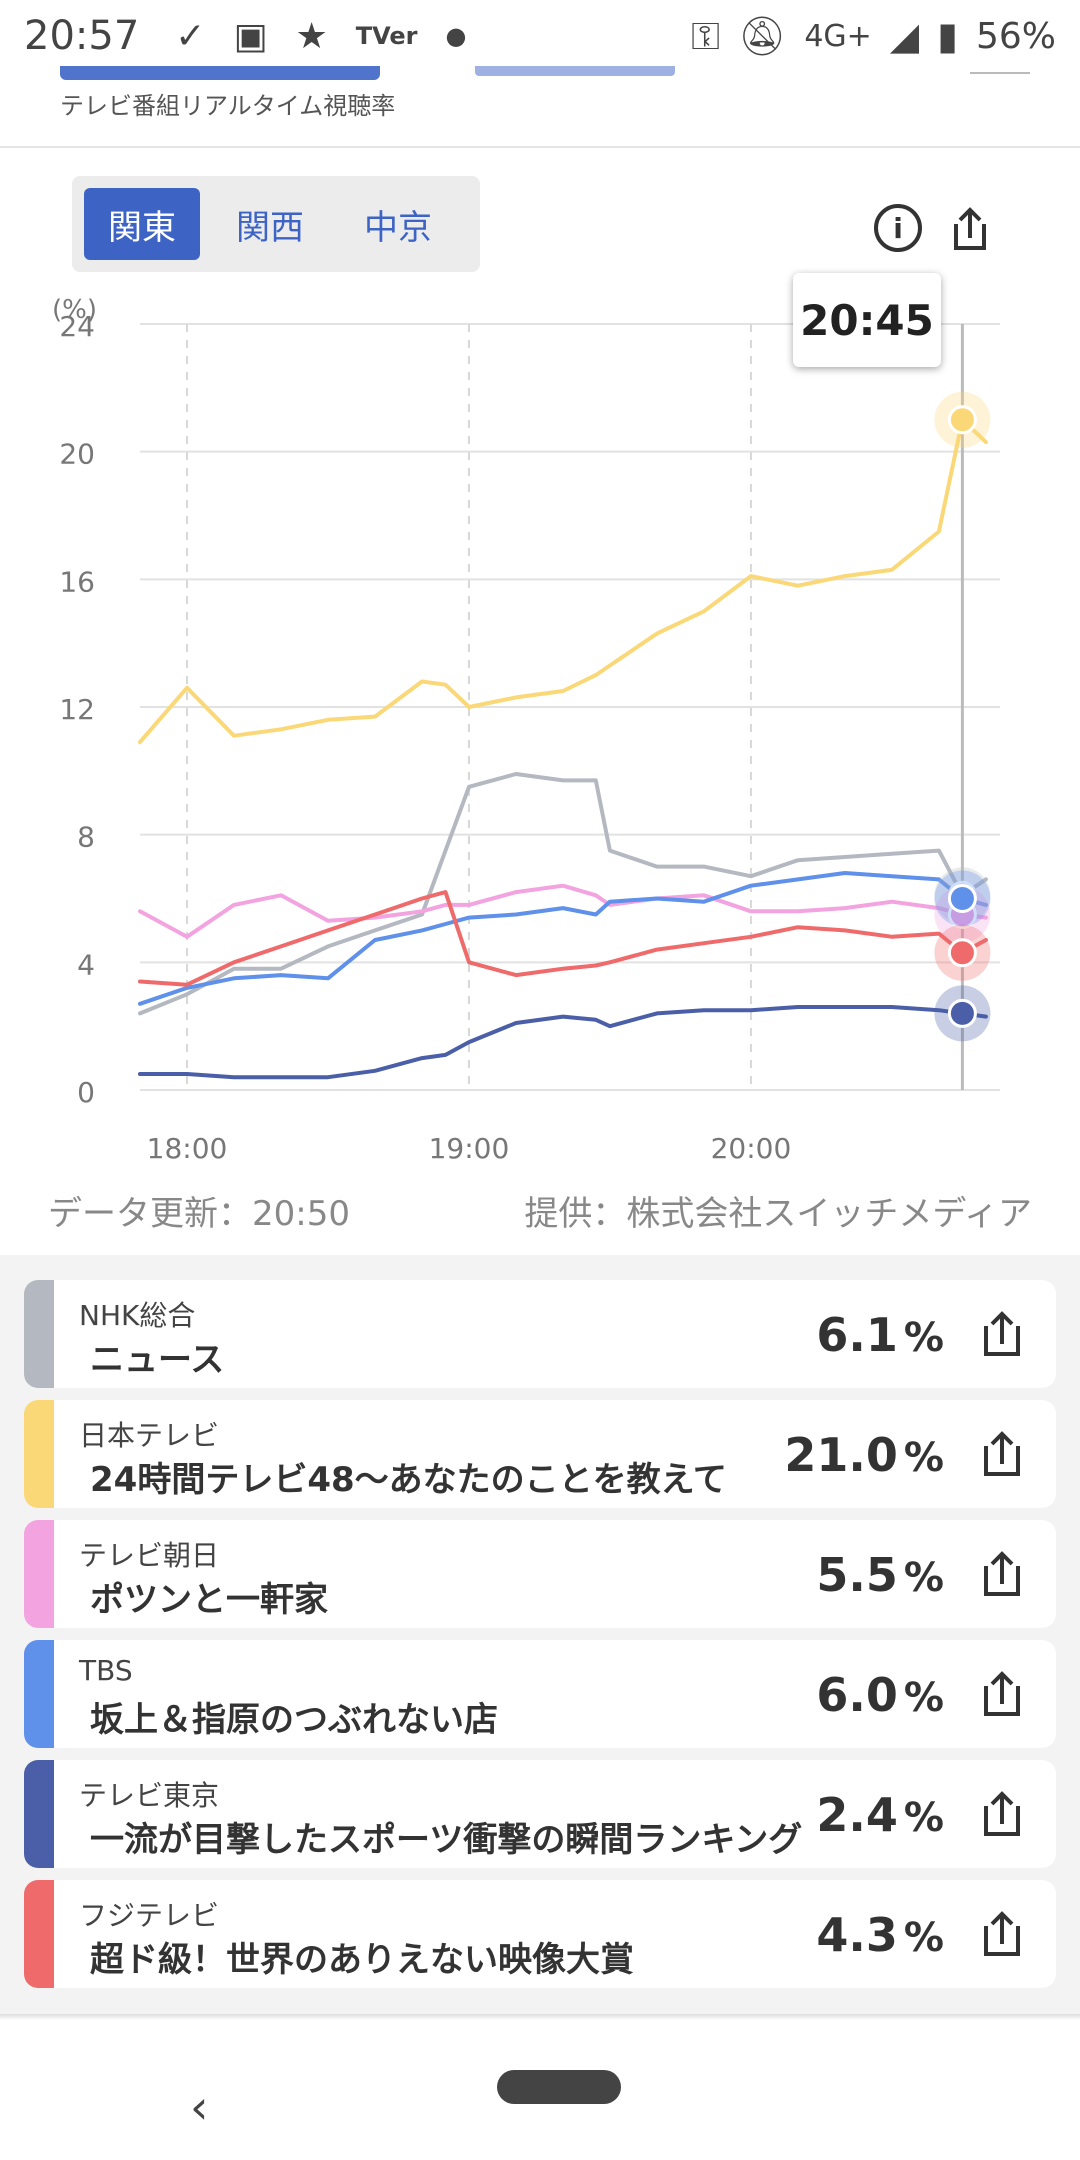 The height and width of the screenshot is (2160, 1080). What do you see at coordinates (559, 2087) in the screenshot?
I see `home-pill` at bounding box center [559, 2087].